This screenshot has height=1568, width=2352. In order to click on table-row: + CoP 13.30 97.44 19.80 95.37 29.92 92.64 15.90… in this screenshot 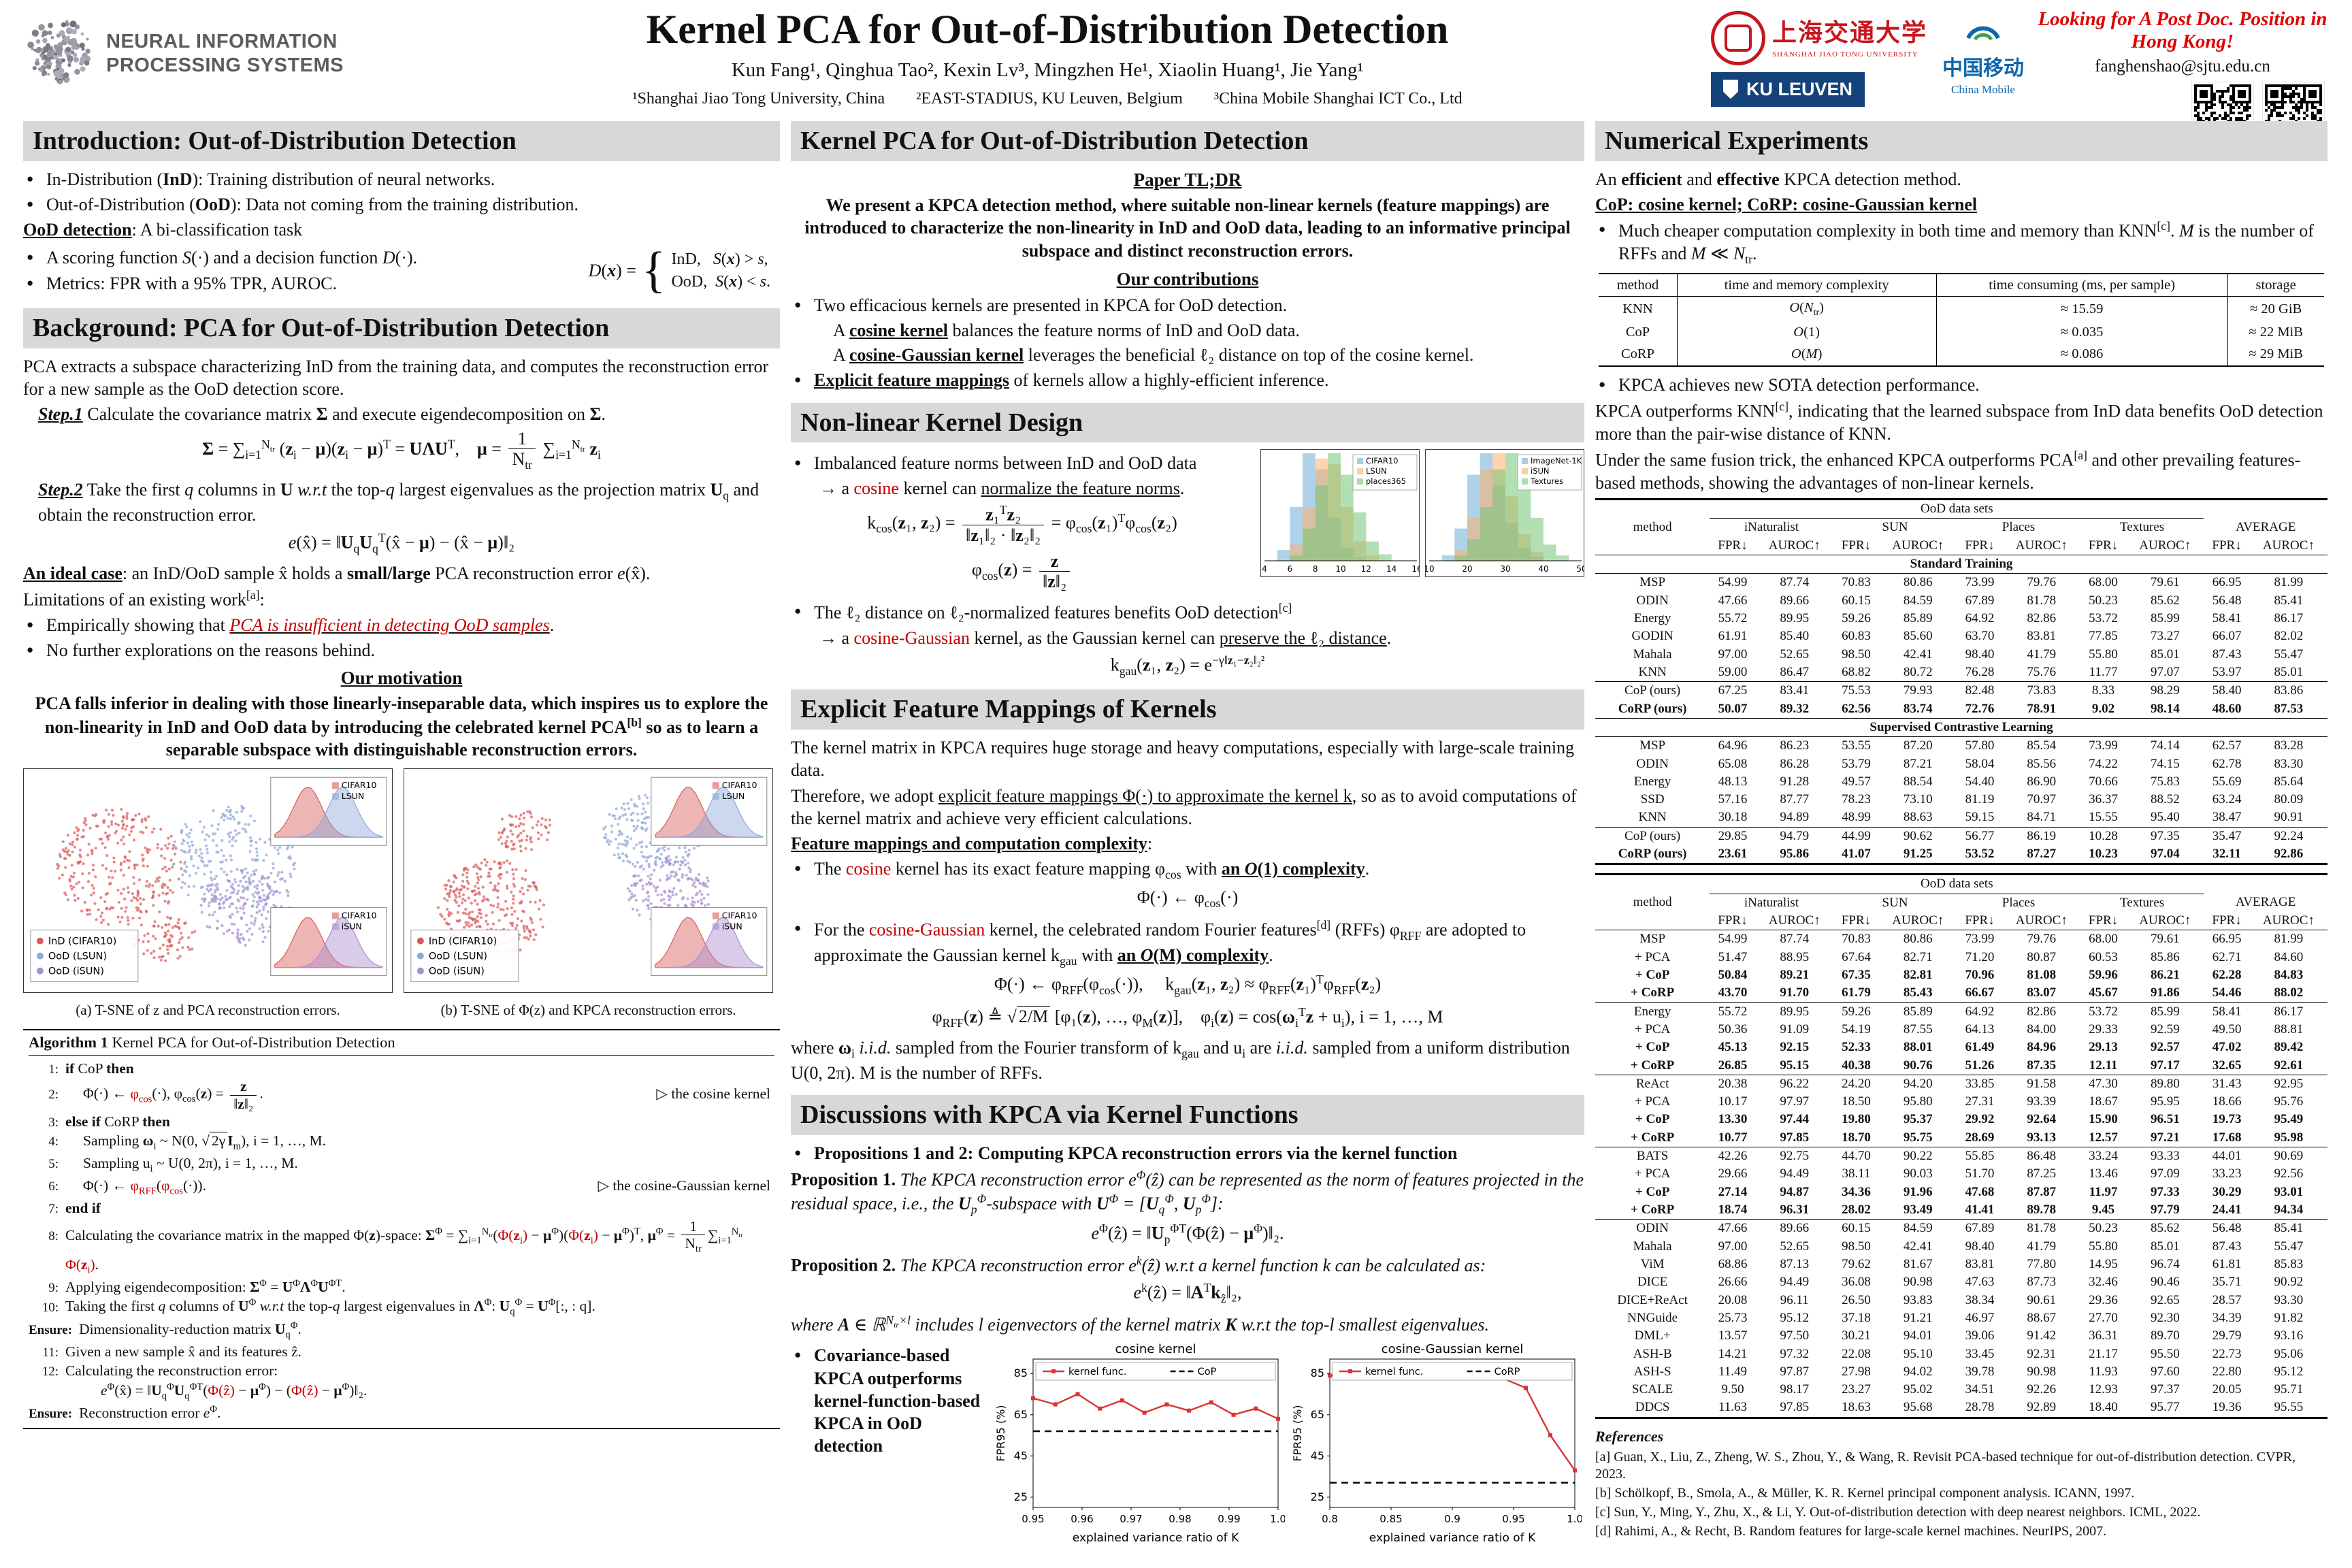, I will do `click(1961, 1119)`.